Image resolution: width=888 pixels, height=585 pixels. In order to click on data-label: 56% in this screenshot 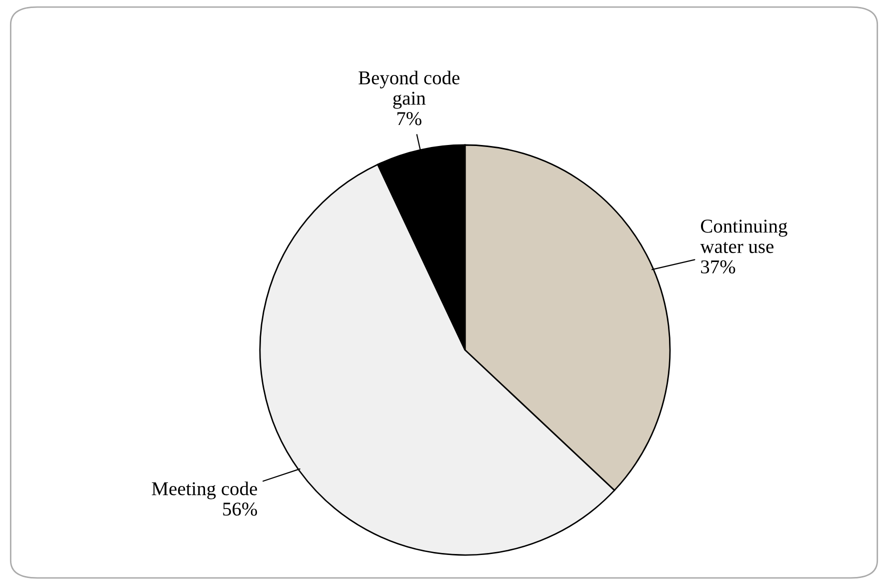, I will do `click(240, 509)`.